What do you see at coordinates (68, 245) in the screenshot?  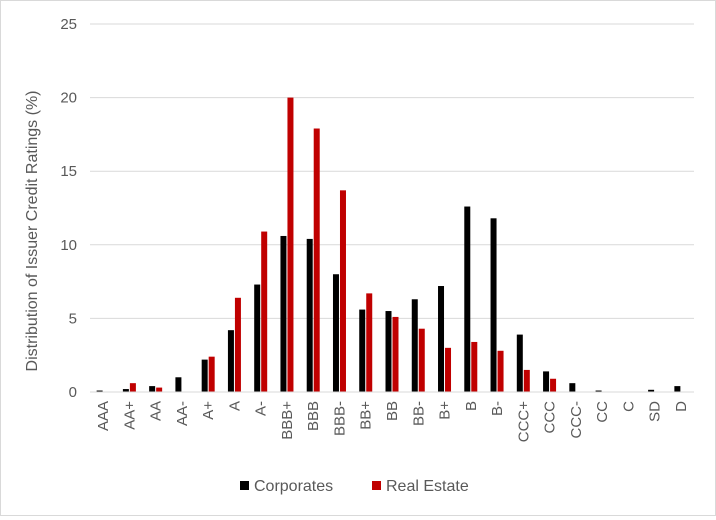 I see `y-tick-label: 10` at bounding box center [68, 245].